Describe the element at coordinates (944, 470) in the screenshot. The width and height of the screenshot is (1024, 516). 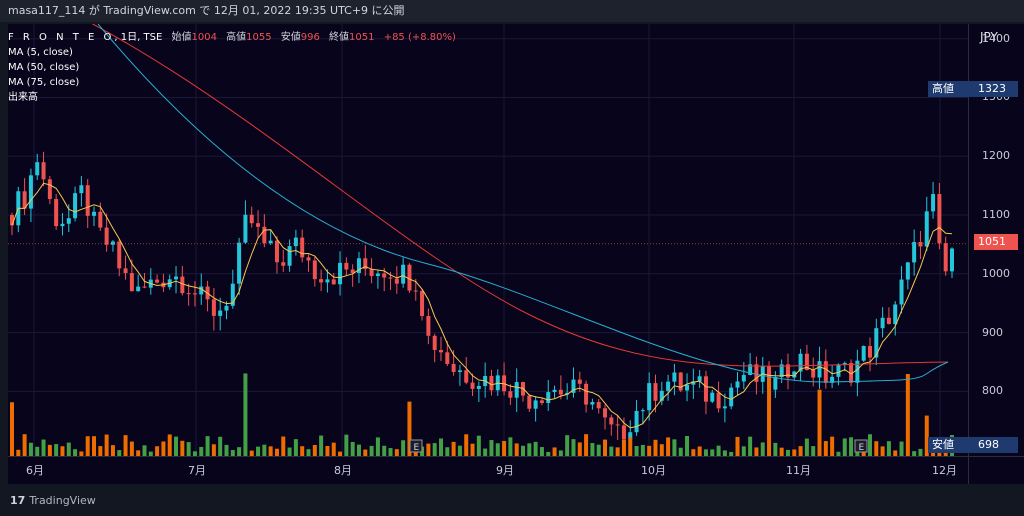
I see `time-tick-label: 12月` at that location.